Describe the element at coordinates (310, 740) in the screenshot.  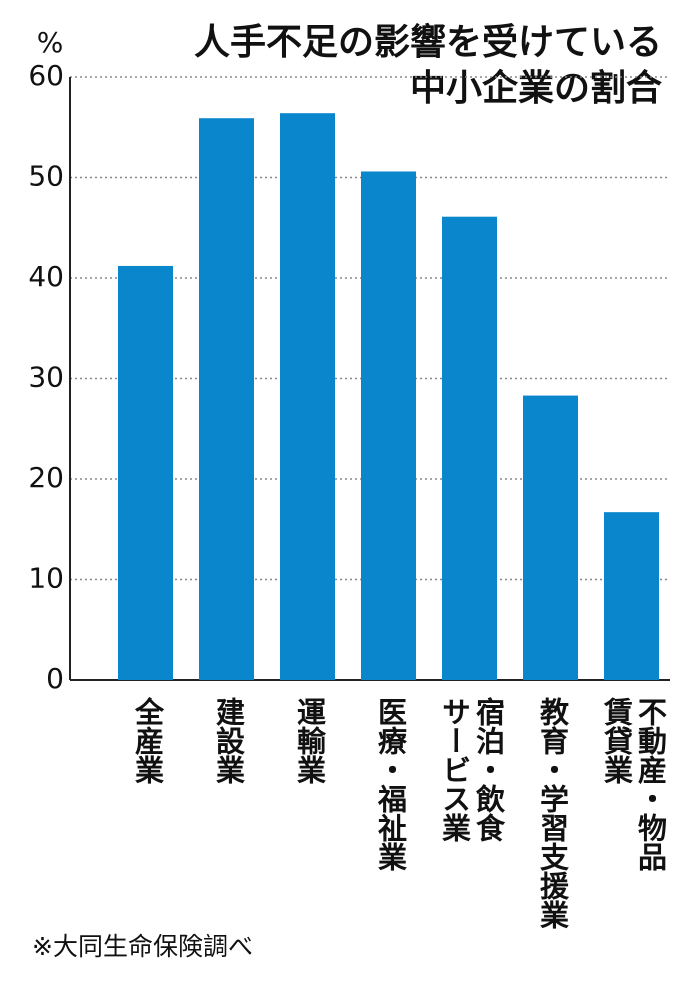
I see `x-tick-label: 運輸業` at that location.